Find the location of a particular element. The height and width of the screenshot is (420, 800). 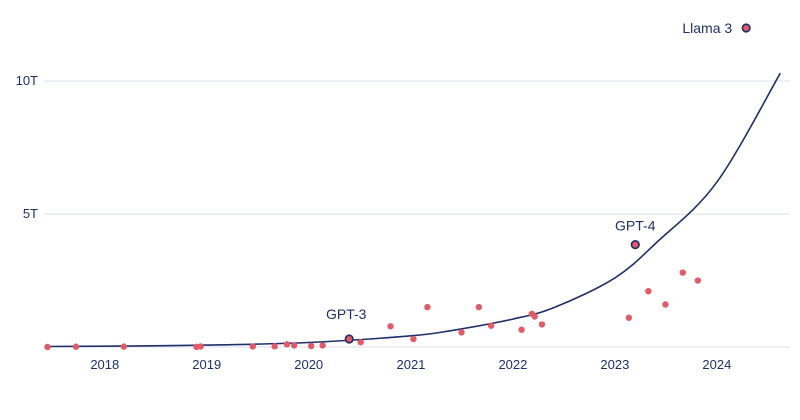

x-tick-label: 2018 is located at coordinates (104, 364).